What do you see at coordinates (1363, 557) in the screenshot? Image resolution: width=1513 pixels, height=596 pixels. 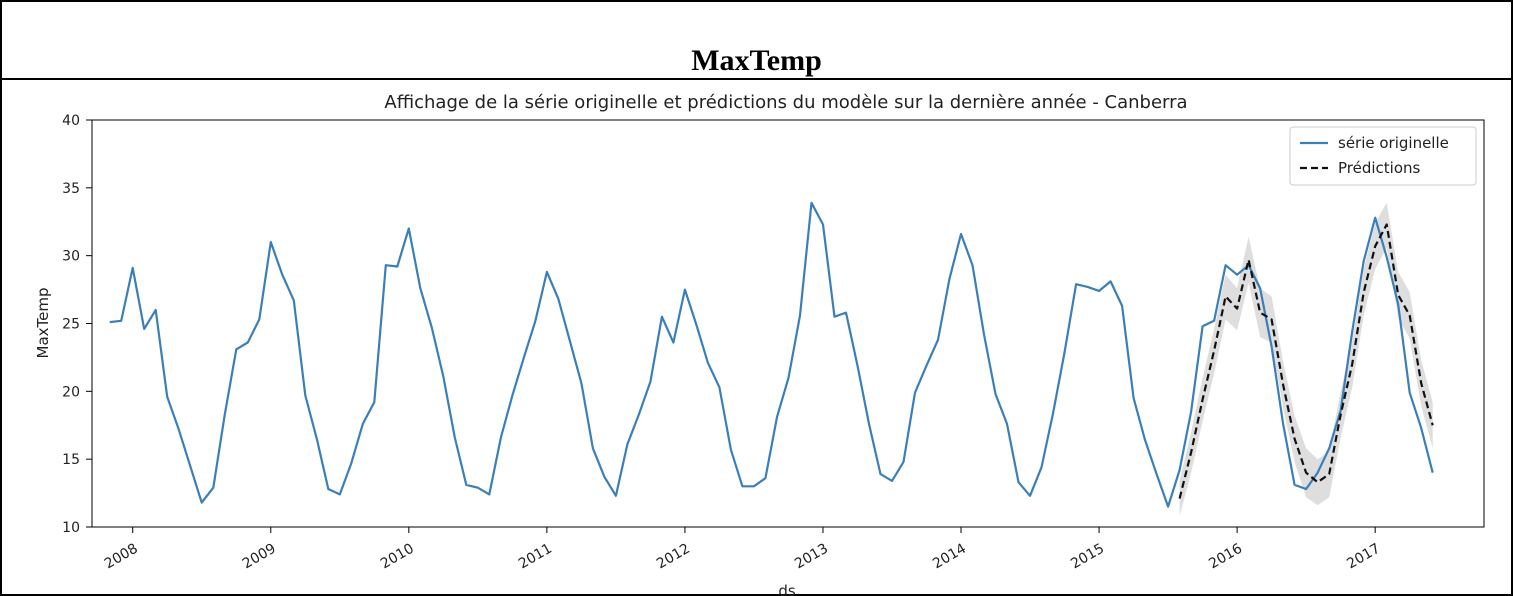 I see `x-tick-label: 2017` at bounding box center [1363, 557].